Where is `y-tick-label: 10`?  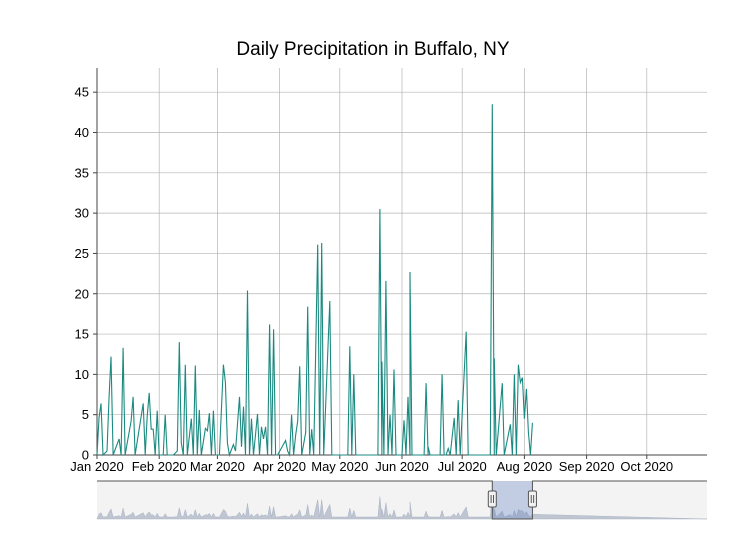 y-tick-label: 10 is located at coordinates (82, 374).